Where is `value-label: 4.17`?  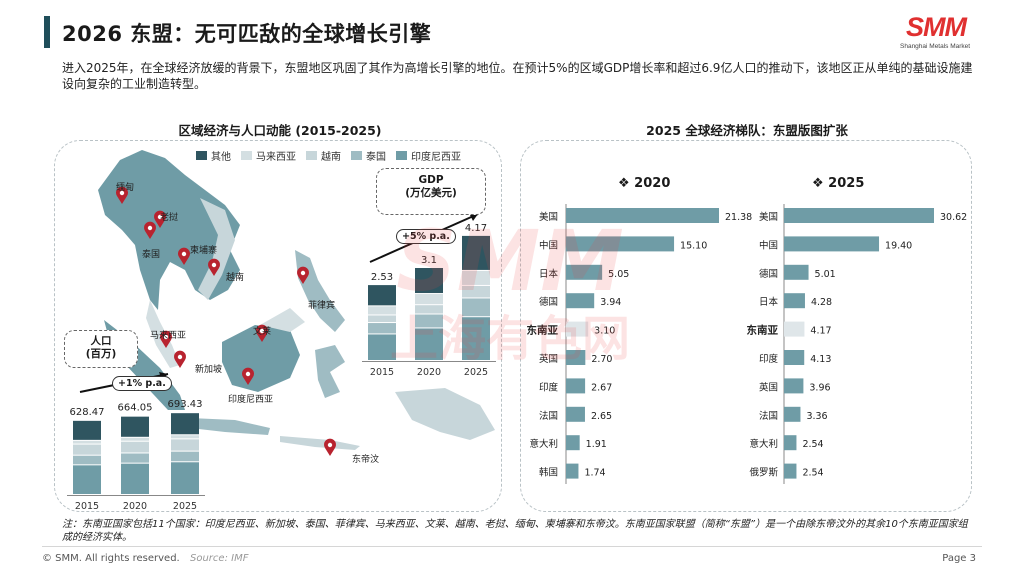 value-label: 4.17 is located at coordinates (820, 331).